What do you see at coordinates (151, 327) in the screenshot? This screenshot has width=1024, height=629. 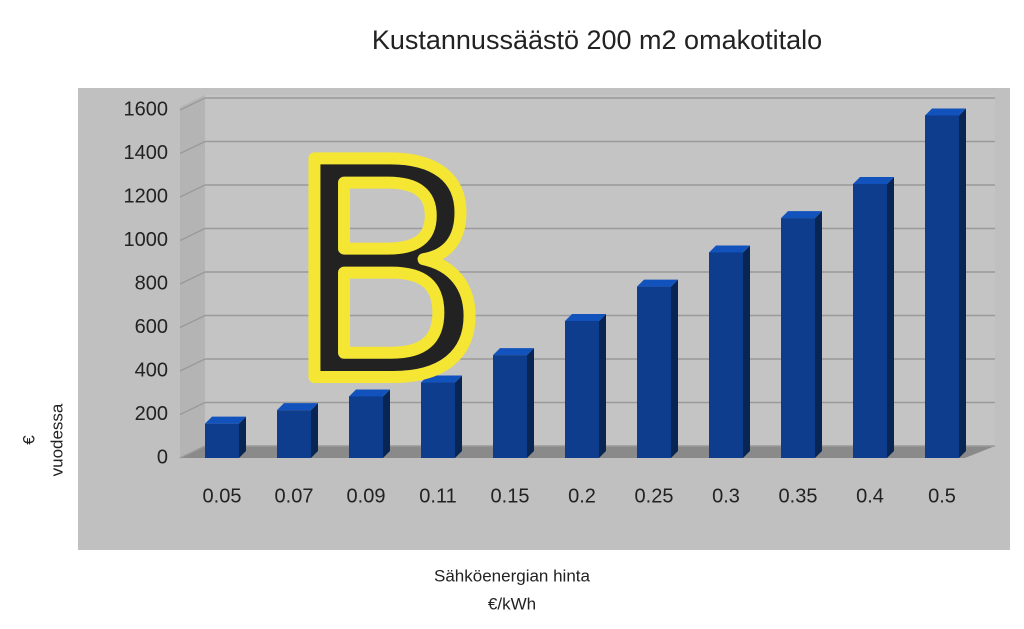 I see `y-tick-label: 600` at bounding box center [151, 327].